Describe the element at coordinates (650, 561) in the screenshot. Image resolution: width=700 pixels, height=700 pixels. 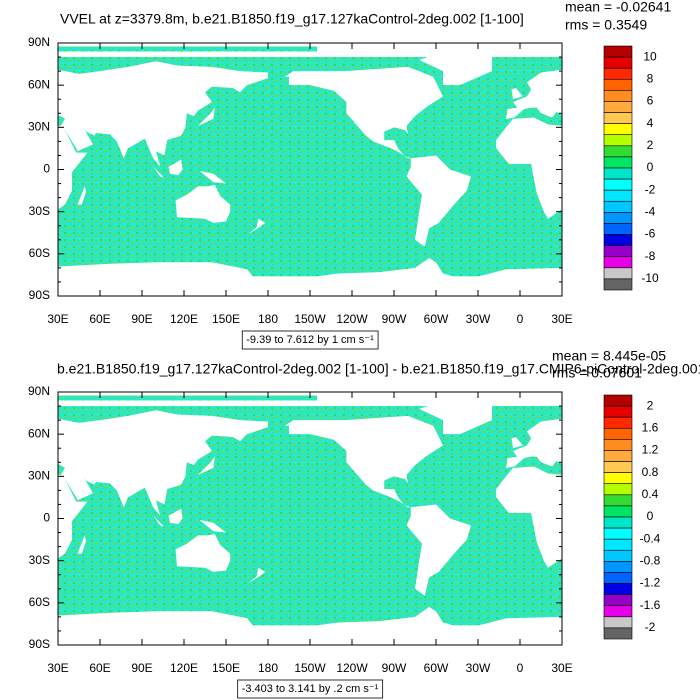
I see `colorbar-label: -0.8` at that location.